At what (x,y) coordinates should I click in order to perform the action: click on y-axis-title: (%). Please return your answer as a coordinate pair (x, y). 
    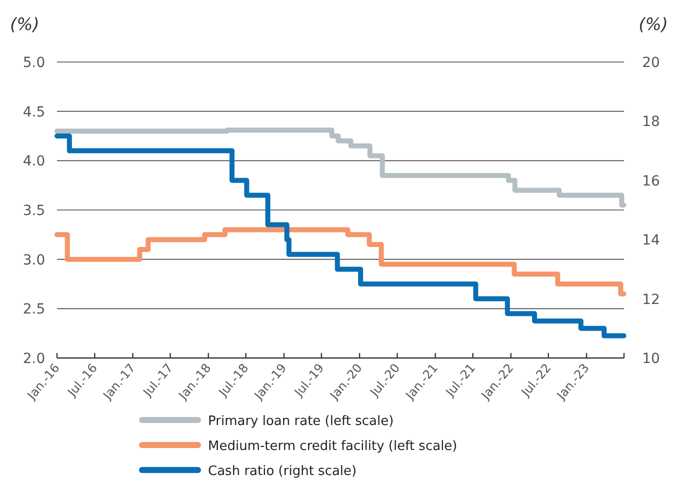
    Looking at the image, I should click on (25, 25).